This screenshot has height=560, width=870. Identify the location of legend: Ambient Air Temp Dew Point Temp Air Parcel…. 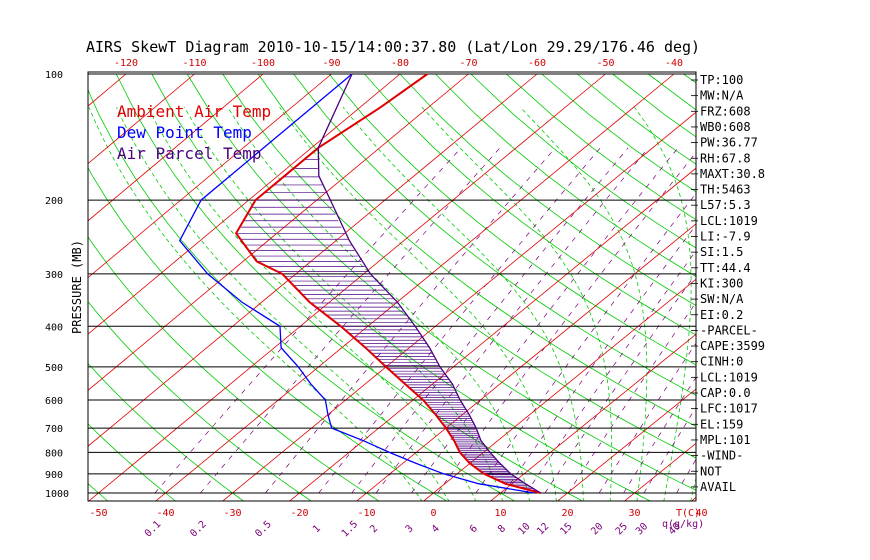
(194, 132).